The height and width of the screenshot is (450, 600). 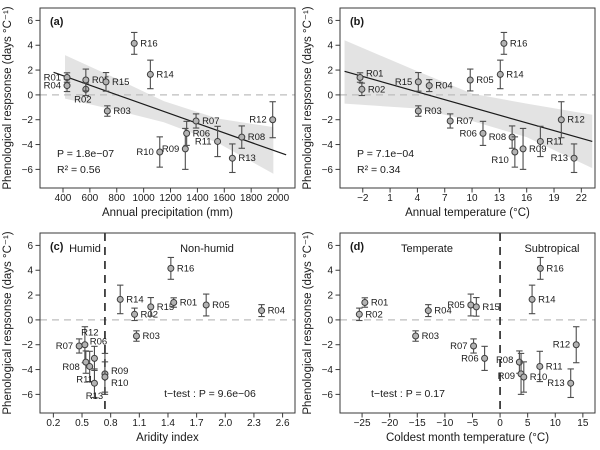 What do you see at coordinates (561, 383) in the screenshot?
I see `data-point-R13: R13` at bounding box center [561, 383].